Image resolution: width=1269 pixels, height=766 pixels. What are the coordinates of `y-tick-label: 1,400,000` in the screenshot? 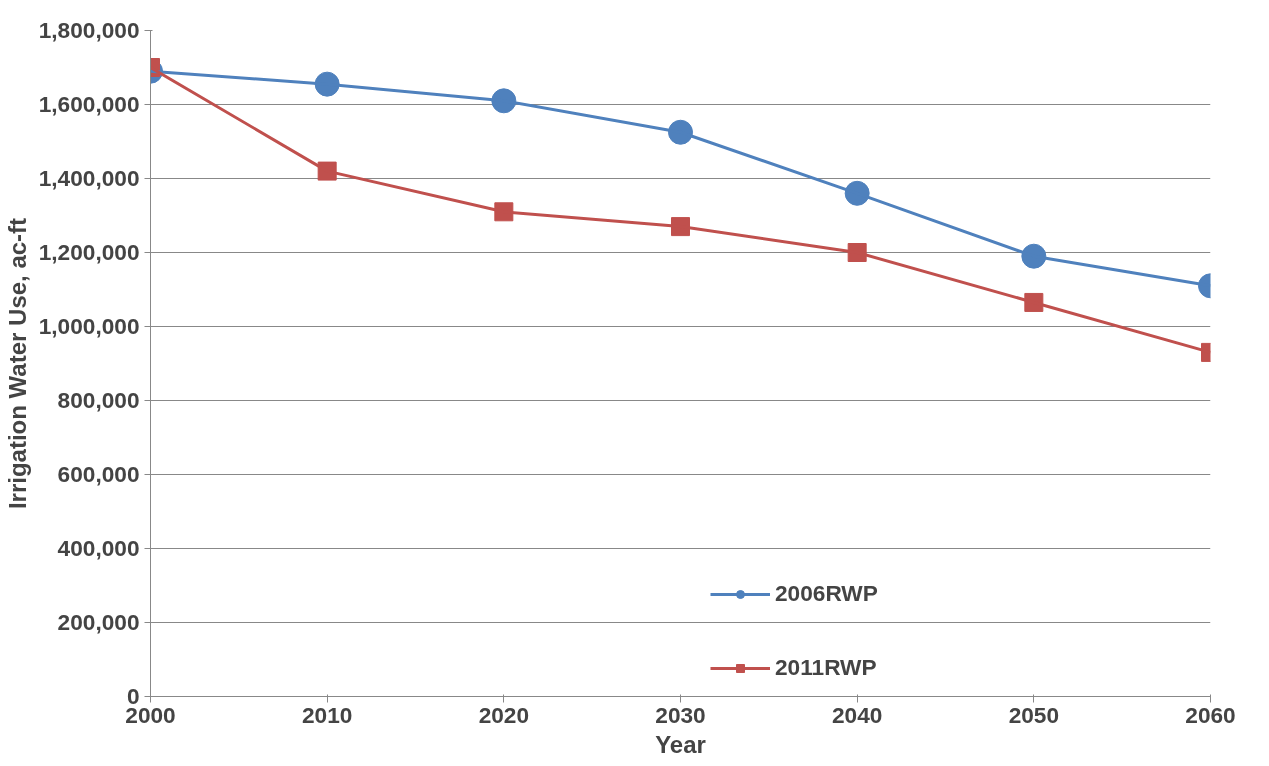 It's located at (89, 178).